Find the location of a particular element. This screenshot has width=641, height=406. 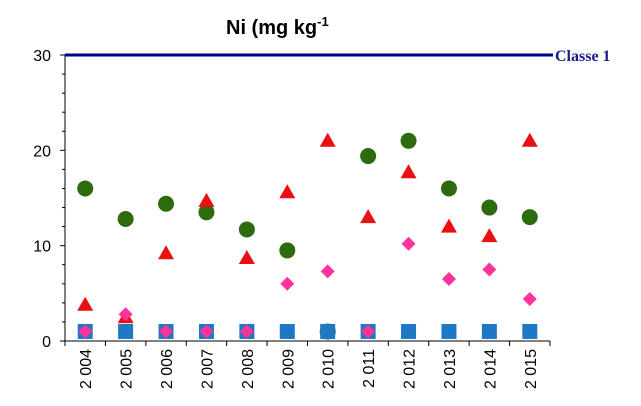

reference-line-group: Classe 1 is located at coordinates (338, 56).